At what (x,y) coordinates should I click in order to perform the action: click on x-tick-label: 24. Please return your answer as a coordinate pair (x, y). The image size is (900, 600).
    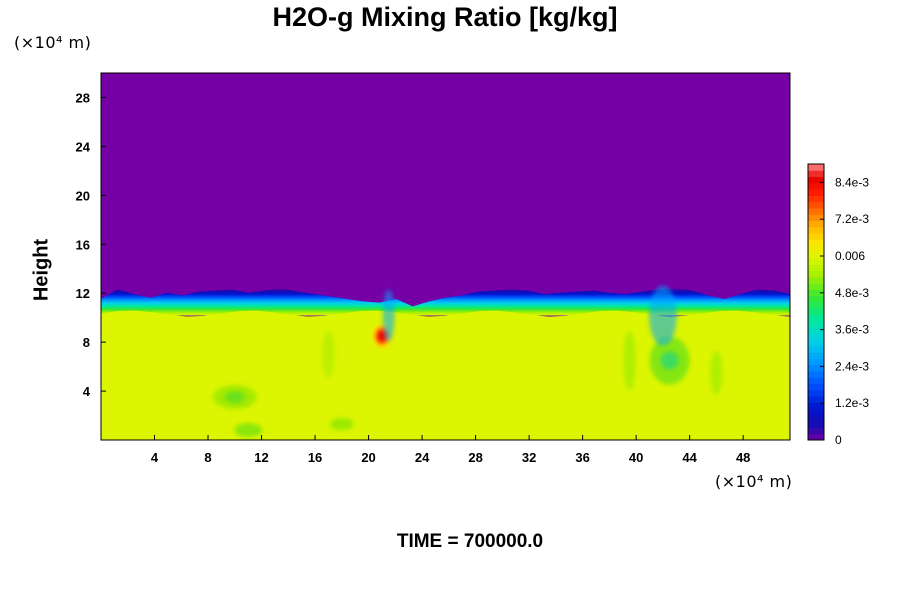
    Looking at the image, I should click on (422, 457).